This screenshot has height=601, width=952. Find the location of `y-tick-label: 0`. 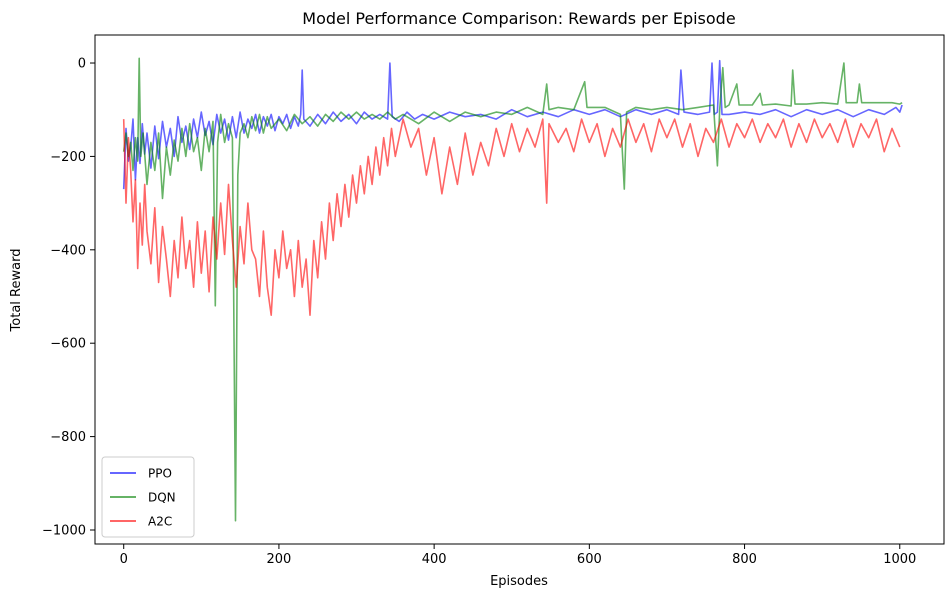

y-tick-label: 0 is located at coordinates (82, 64).